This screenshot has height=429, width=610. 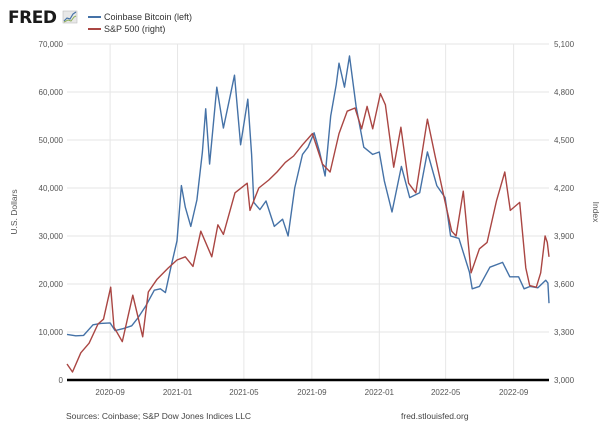 What do you see at coordinates (564, 212) in the screenshot?
I see `right-axis-ticks: 3,000 3,300 3,600 3,900 4,200 4,500 4,800 5,100` at bounding box center [564, 212].